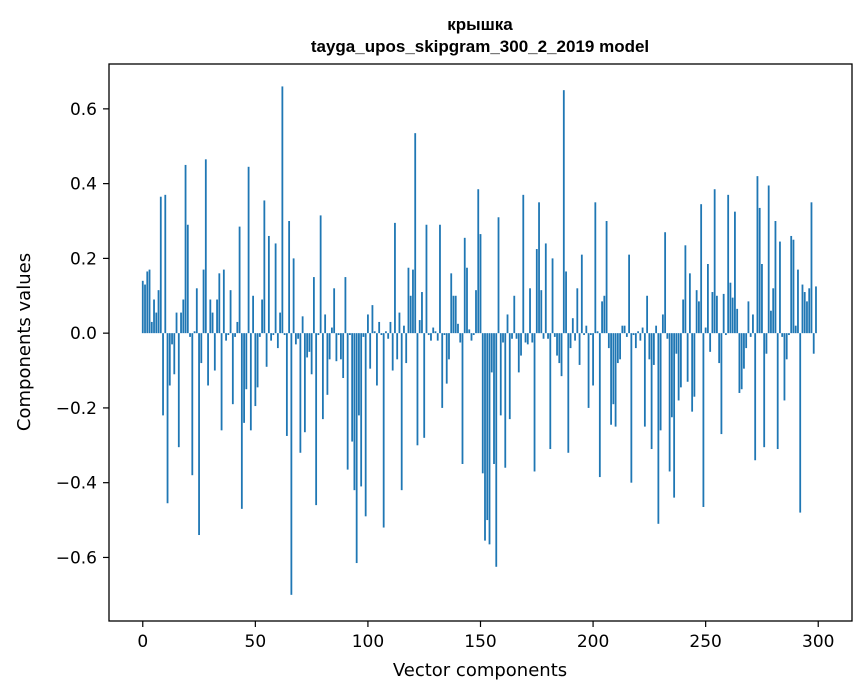 The image size is (867, 696). I want to click on chart-title: крышка, so click(480, 24).